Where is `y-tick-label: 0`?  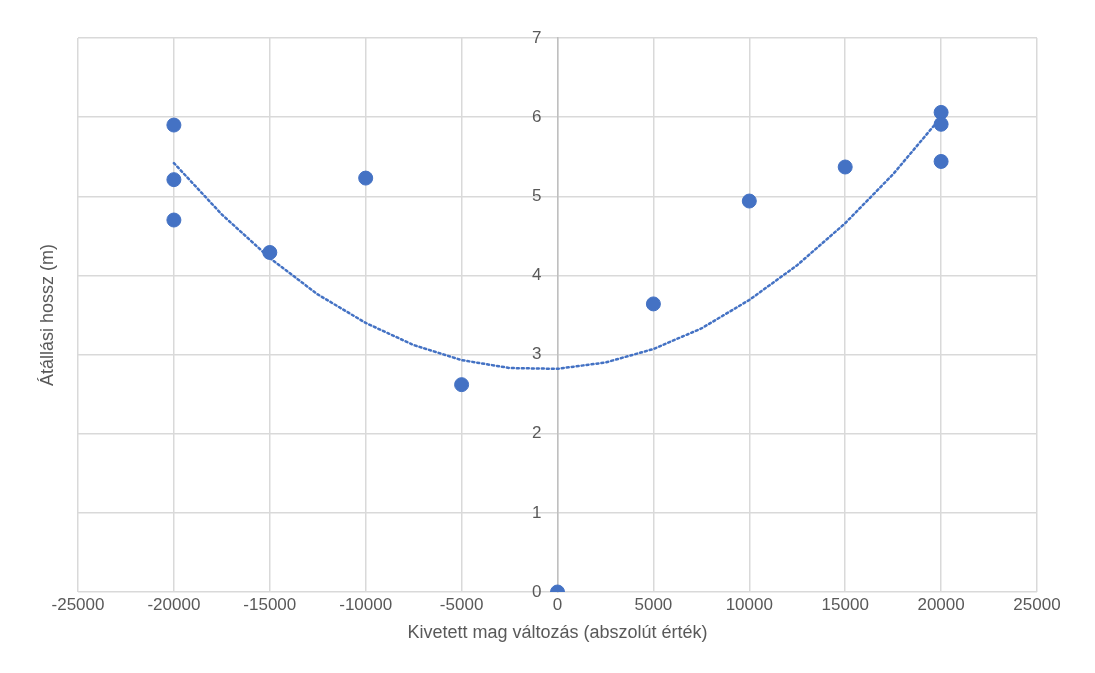
y-tick-label: 0 is located at coordinates (537, 591).